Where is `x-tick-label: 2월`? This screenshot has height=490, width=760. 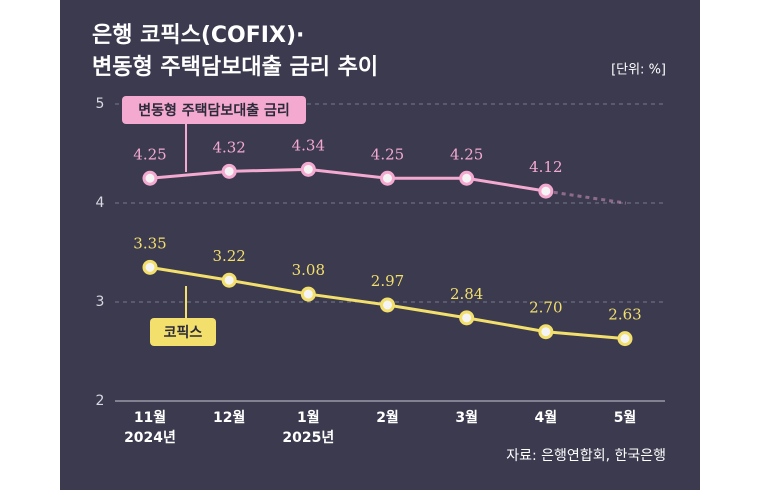
x-tick-label: 2월 is located at coordinates (387, 417).